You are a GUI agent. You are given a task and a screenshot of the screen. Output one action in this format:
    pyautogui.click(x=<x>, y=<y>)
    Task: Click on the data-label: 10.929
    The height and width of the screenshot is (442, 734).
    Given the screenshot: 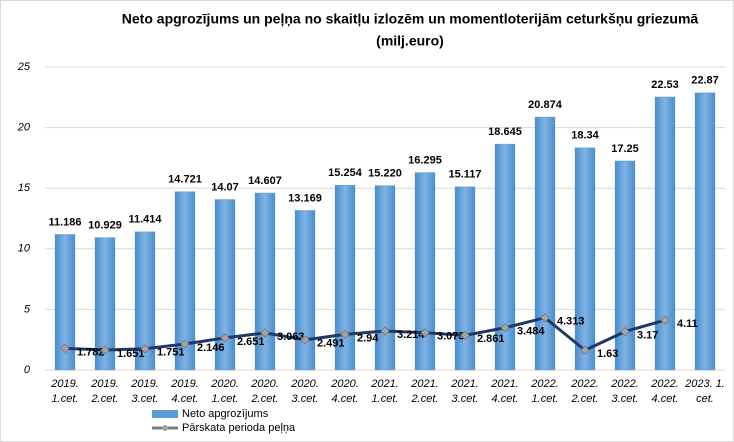 What is the action you would take?
    pyautogui.click(x=105, y=225)
    